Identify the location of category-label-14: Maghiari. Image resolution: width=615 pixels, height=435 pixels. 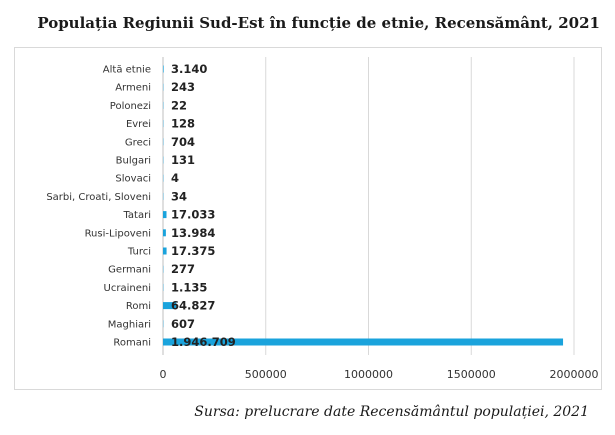
(129, 324).